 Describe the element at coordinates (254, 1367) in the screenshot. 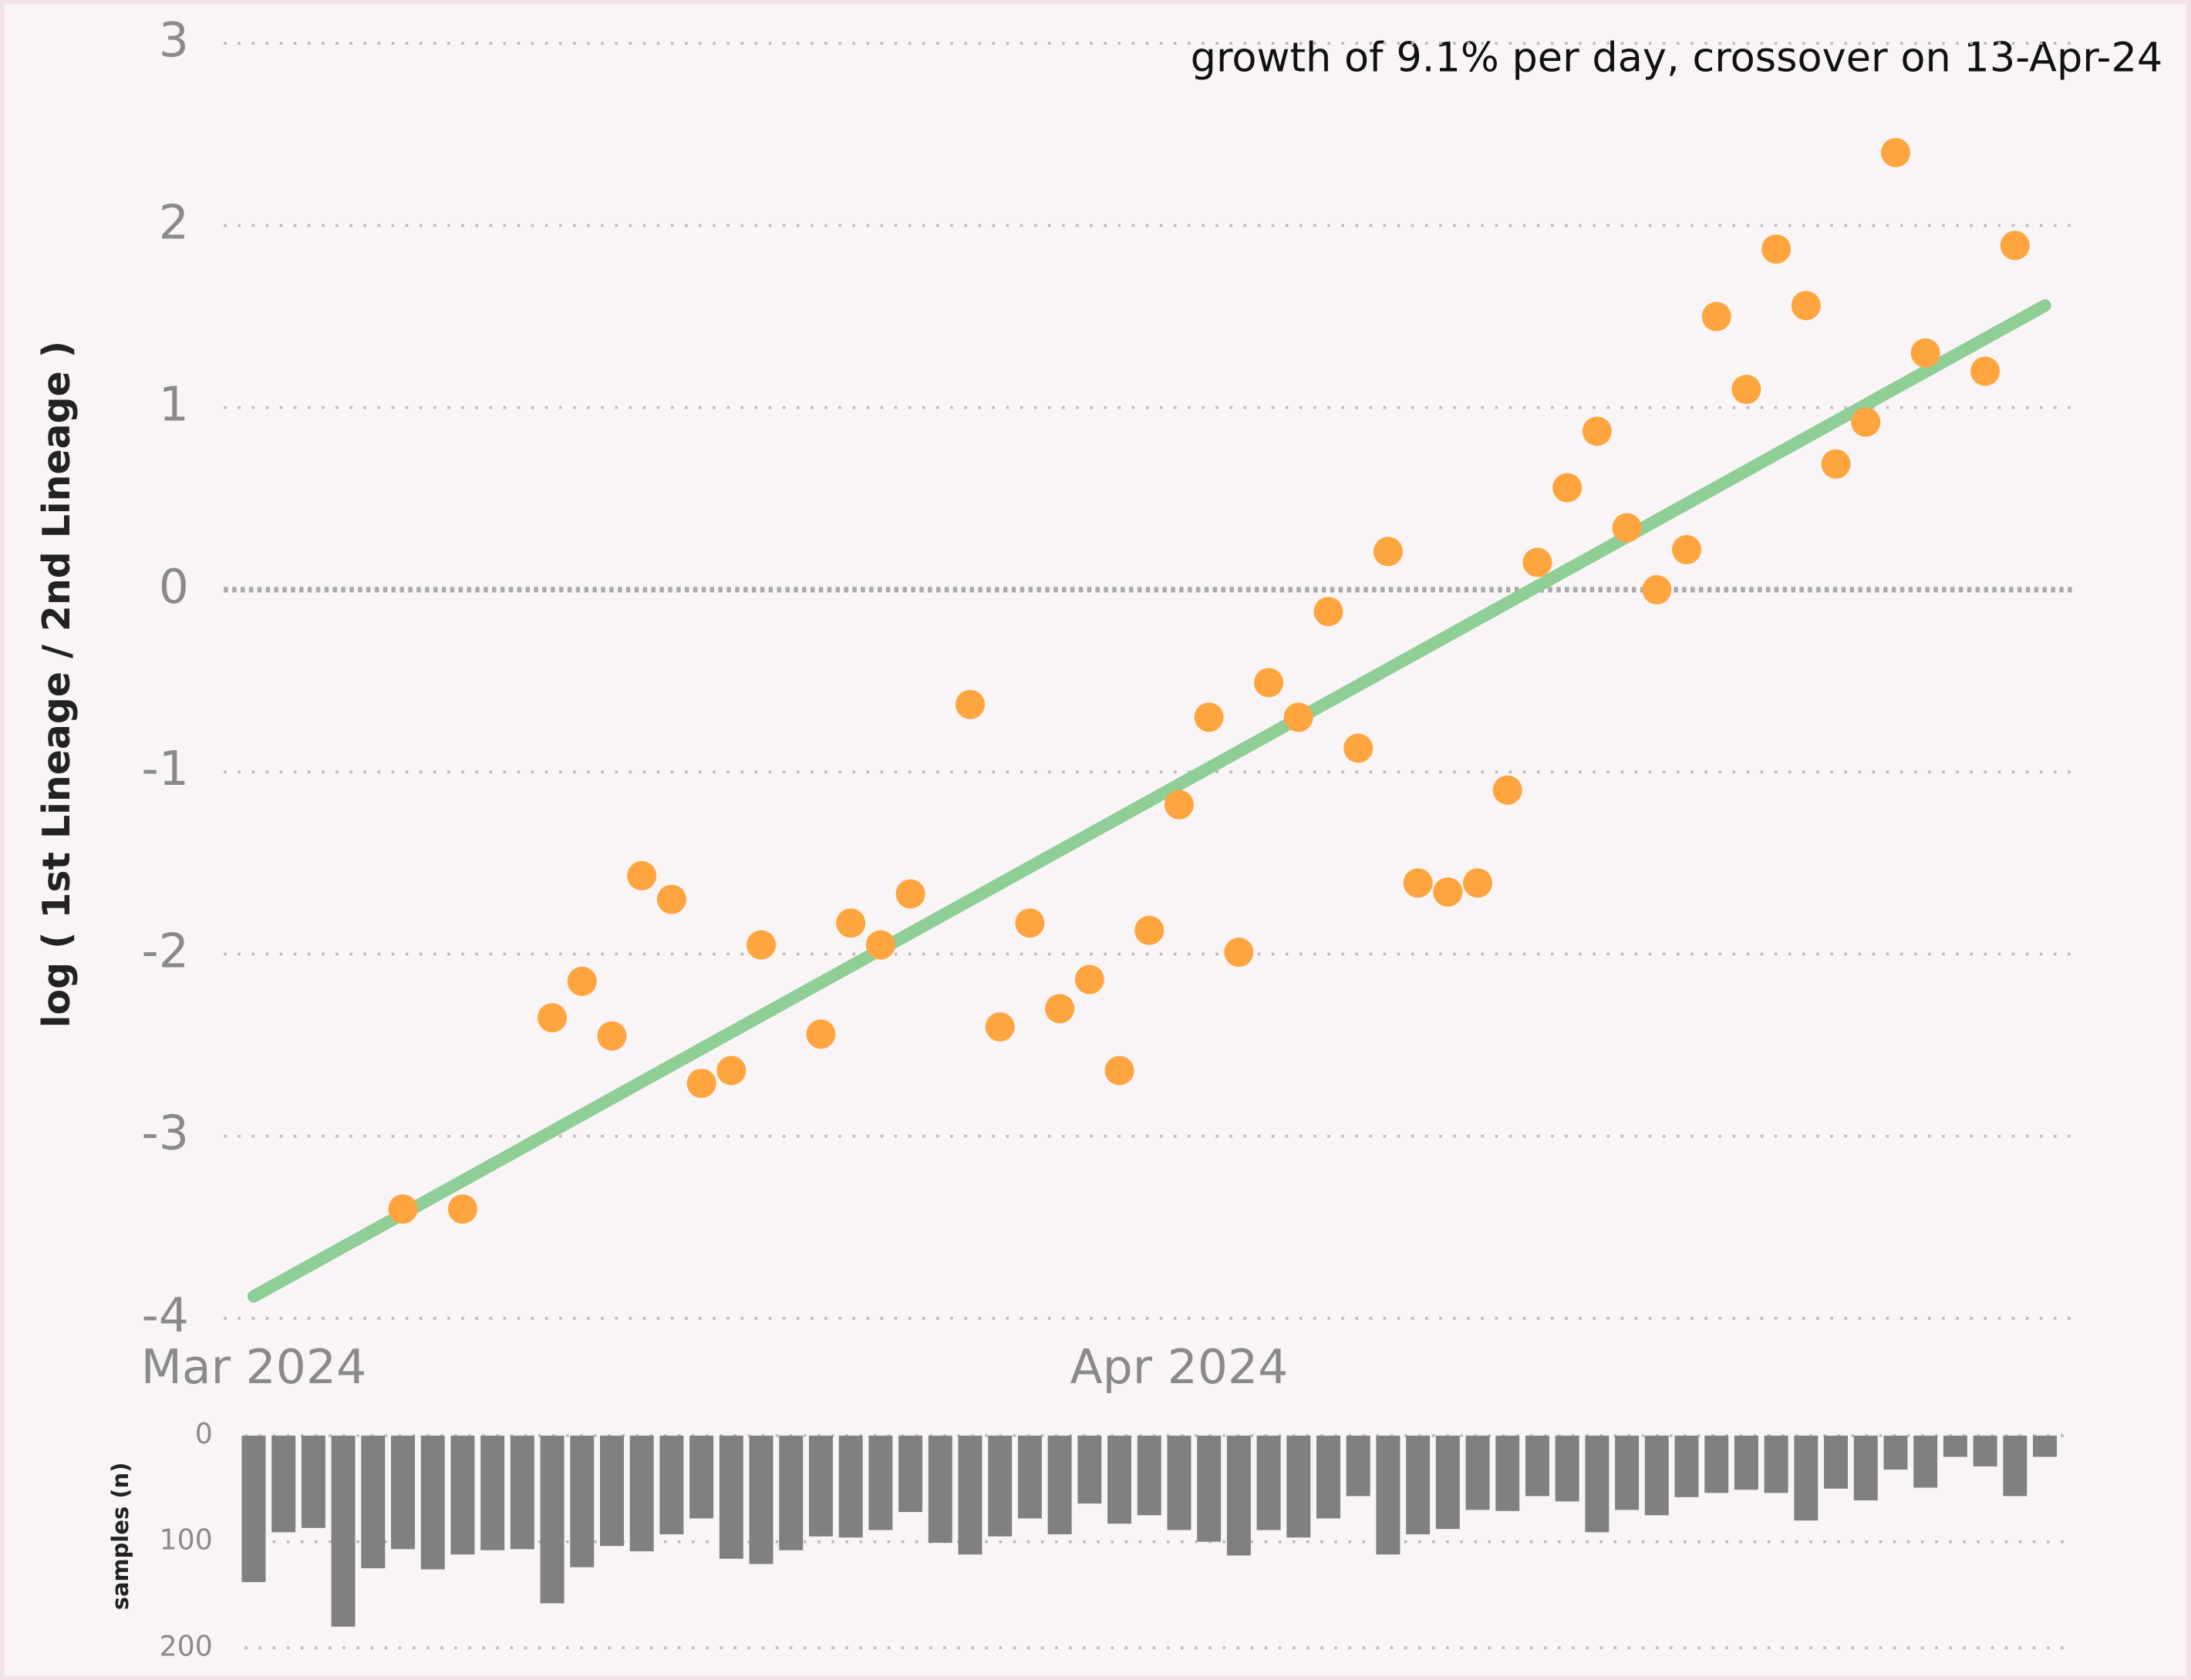

I see `x-tick-label: Mar 2024` at that location.